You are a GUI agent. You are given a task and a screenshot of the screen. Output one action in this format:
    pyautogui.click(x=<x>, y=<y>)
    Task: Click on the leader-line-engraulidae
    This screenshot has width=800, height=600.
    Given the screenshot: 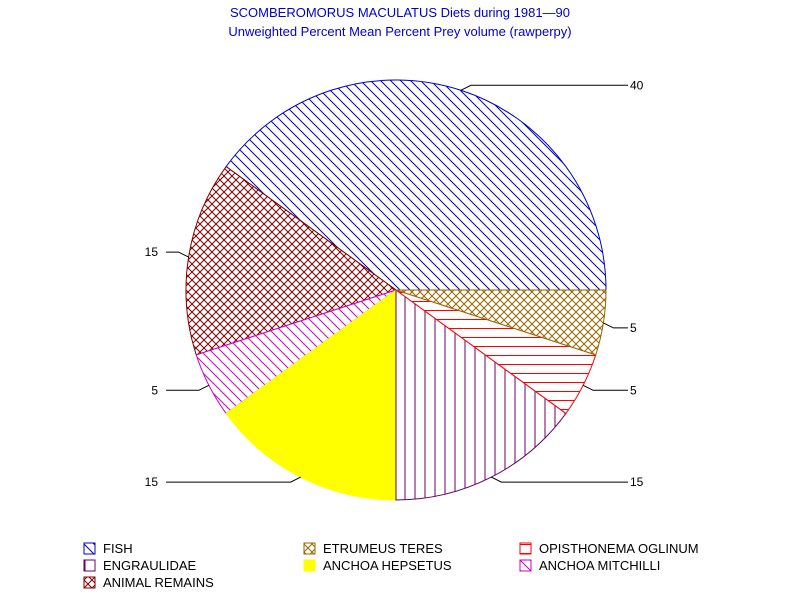 What is the action you would take?
    pyautogui.click(x=559, y=479)
    